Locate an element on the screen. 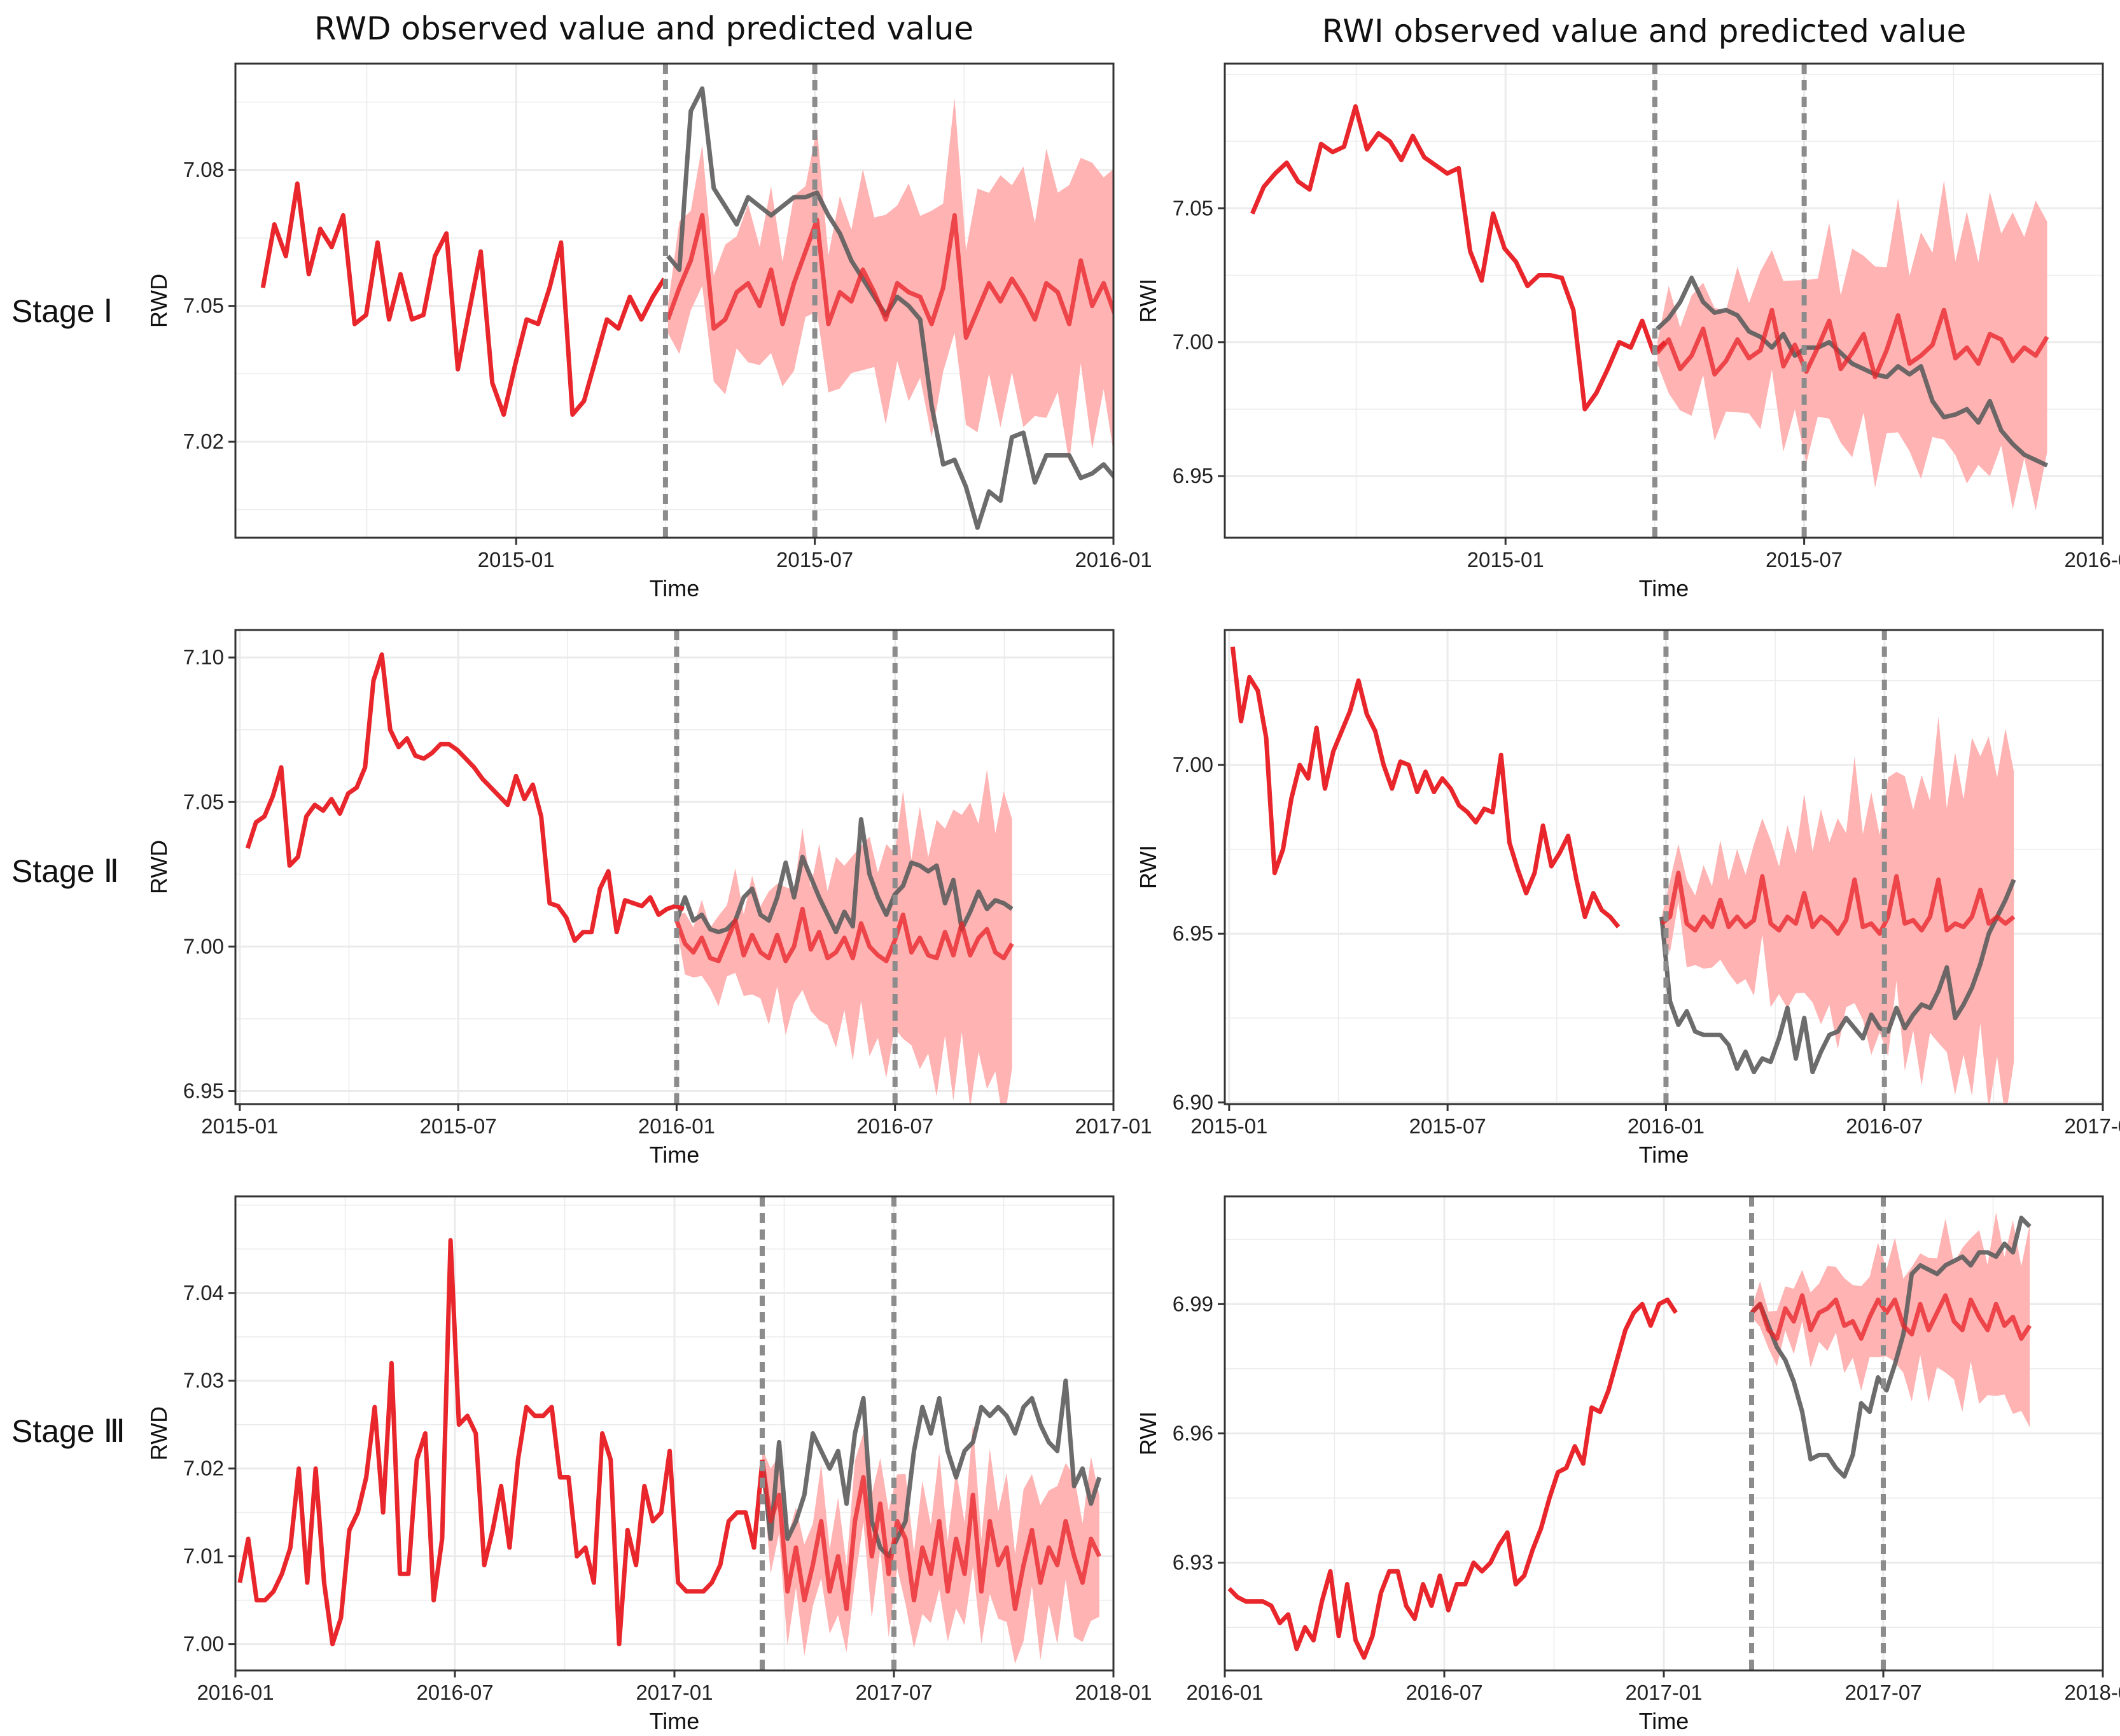 Image resolution: width=2120 pixels, height=1736 pixels. column-title-rwi: RWI observed value and predicted value is located at coordinates (1644, 31).